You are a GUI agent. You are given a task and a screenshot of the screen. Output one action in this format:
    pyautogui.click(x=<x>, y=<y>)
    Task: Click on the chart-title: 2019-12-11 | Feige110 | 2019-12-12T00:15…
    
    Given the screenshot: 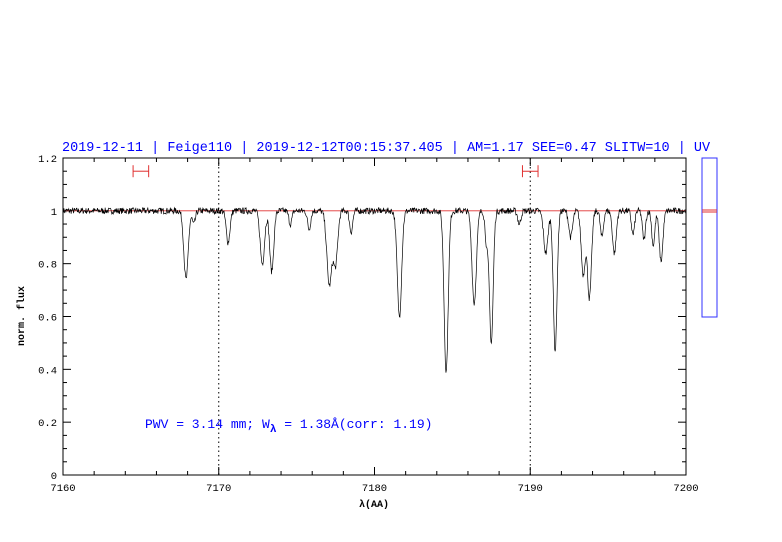 What is the action you would take?
    pyautogui.click(x=386, y=148)
    